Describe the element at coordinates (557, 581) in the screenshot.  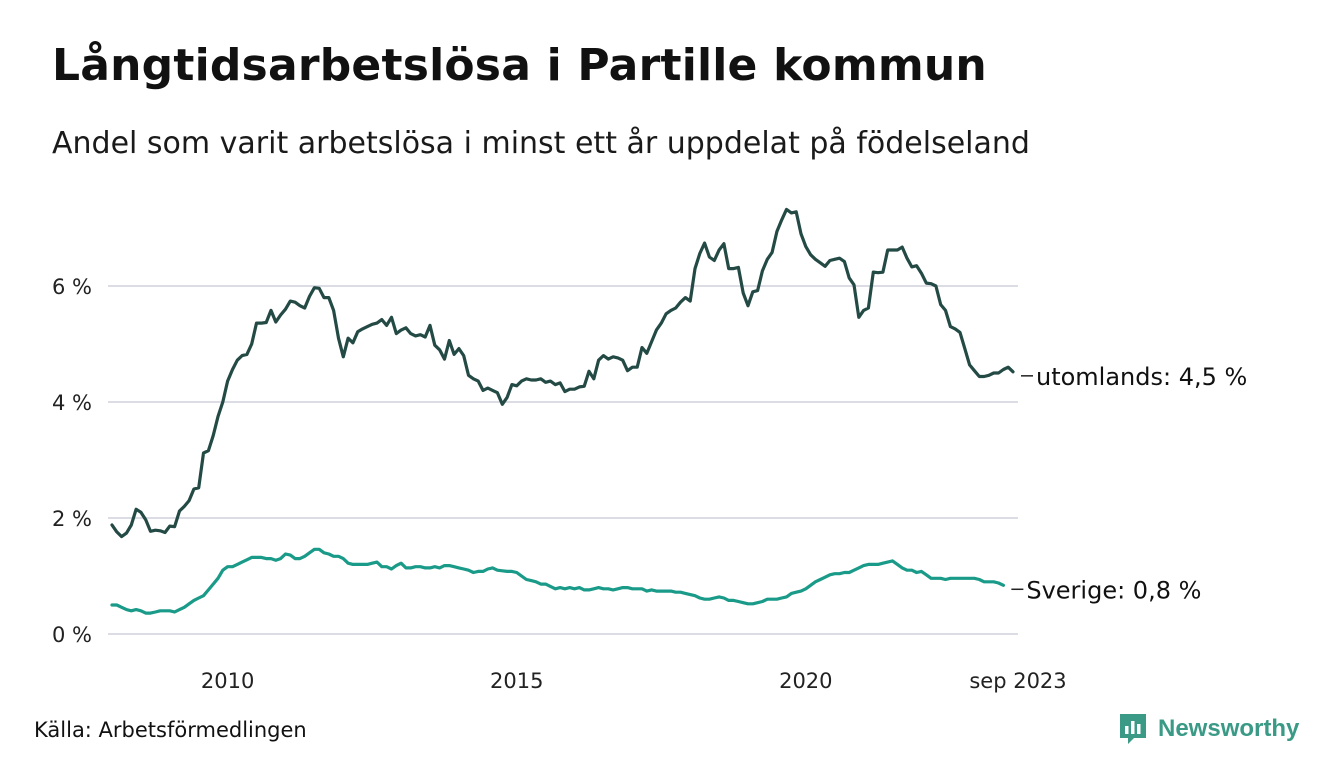
I see `series-line-sverige` at that location.